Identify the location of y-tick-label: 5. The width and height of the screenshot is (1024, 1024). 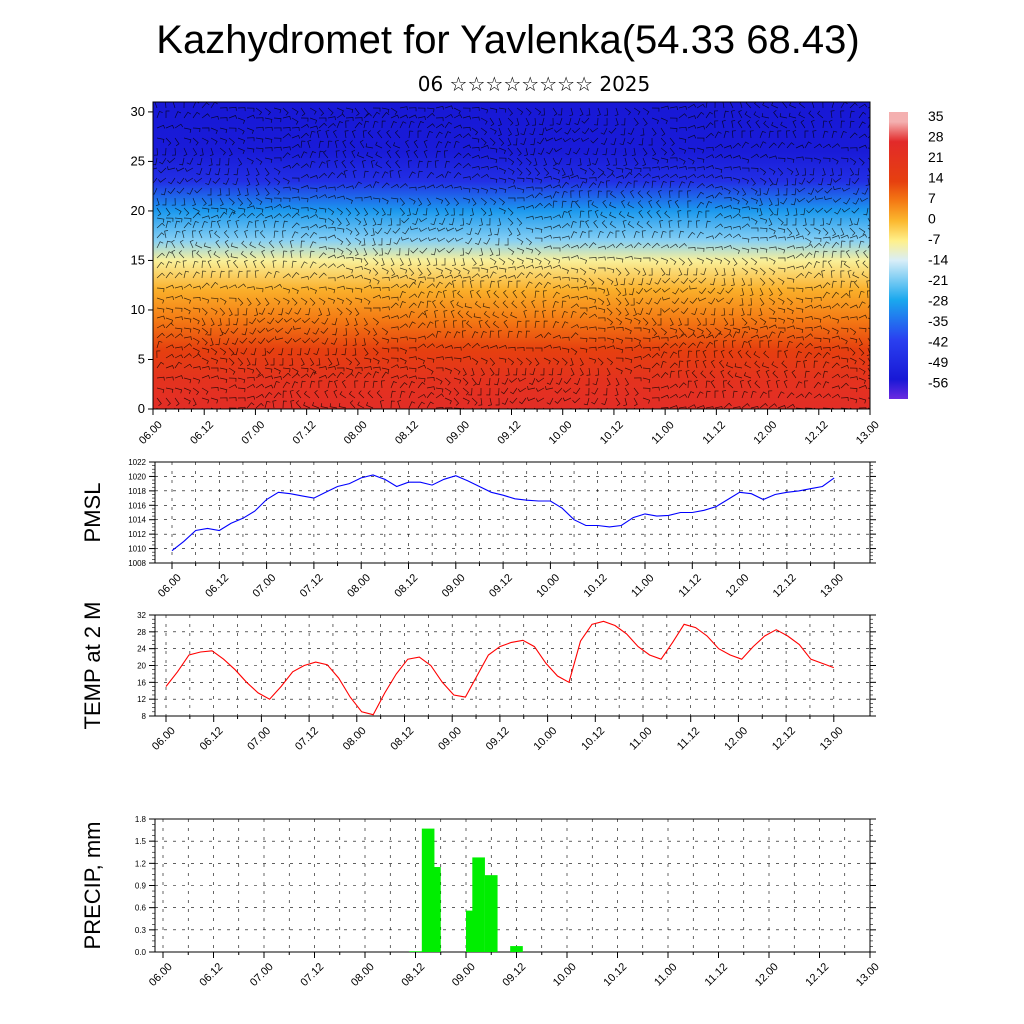
(141, 358).